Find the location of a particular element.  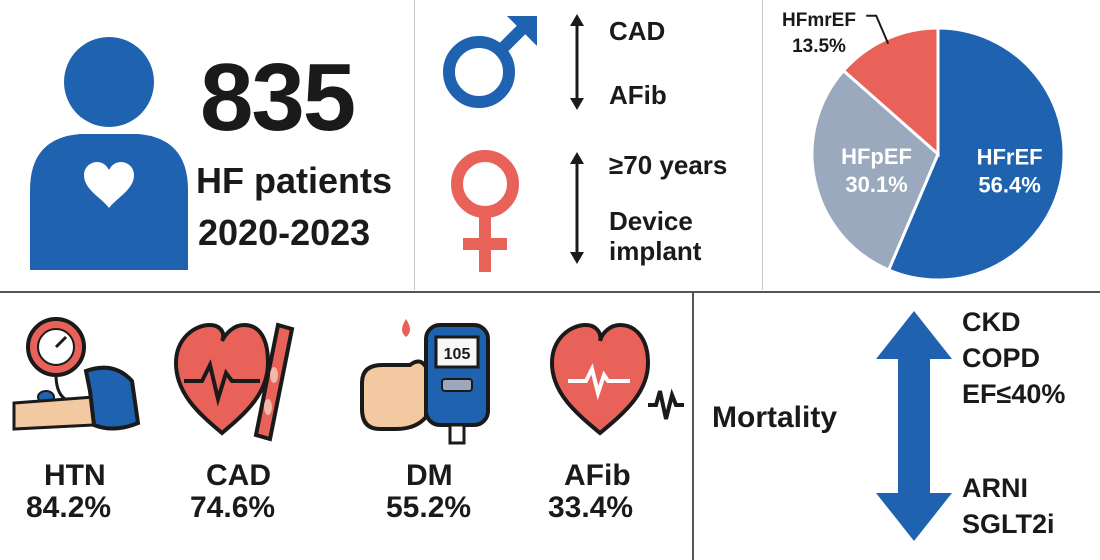

female-updown-arrow-icon is located at coordinates (577, 208).